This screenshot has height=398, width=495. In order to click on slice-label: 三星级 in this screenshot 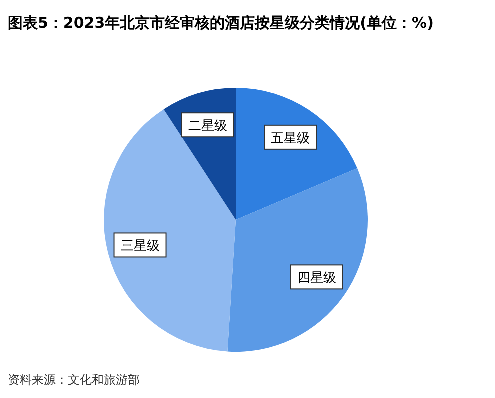, I will do `click(140, 246)`.